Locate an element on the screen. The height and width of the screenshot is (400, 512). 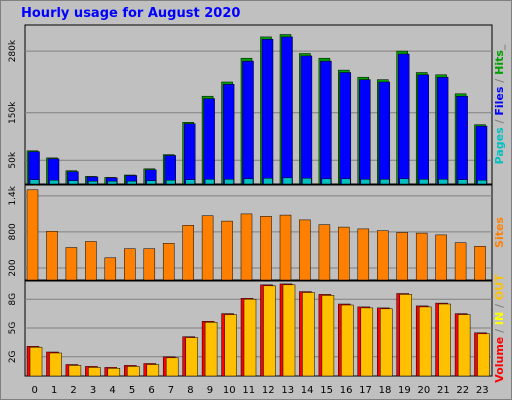
y-tick-label: 2G is located at coordinates (13, 356).